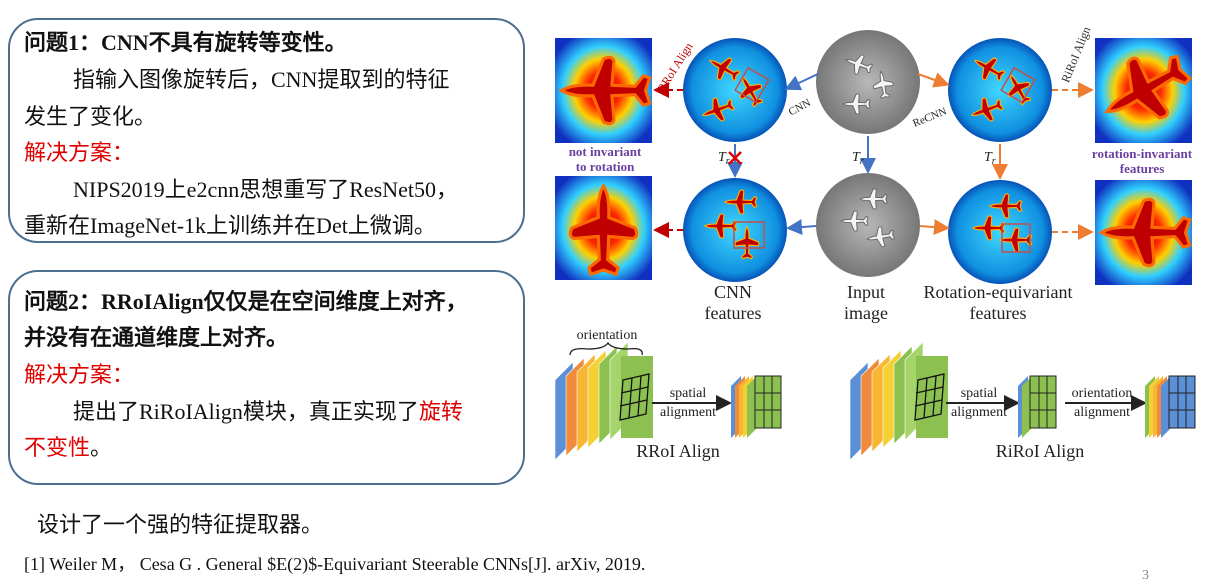 The width and height of the screenshot is (1219, 586). Describe the element at coordinates (246, 411) in the screenshot. I see `solution-text: 提出了RiRoIAlign模块，真正实现了` at that location.